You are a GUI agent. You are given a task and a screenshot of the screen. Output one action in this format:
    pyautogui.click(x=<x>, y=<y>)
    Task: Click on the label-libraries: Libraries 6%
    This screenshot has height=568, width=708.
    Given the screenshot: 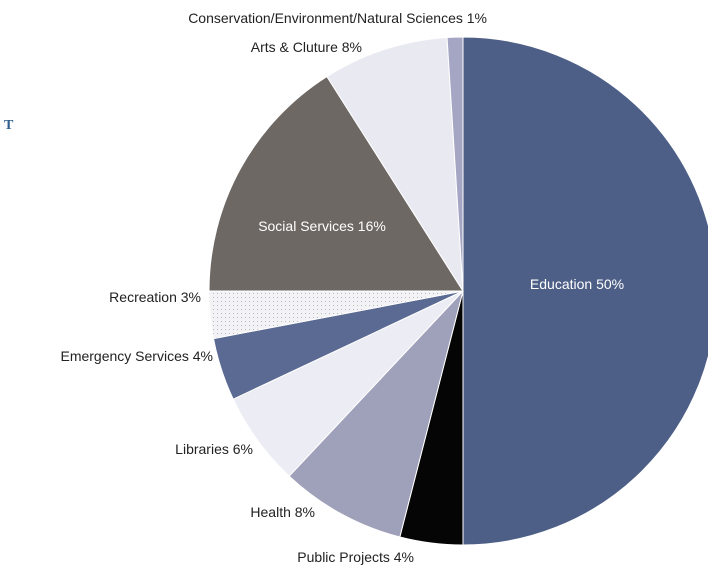 What is the action you would take?
    pyautogui.click(x=214, y=449)
    